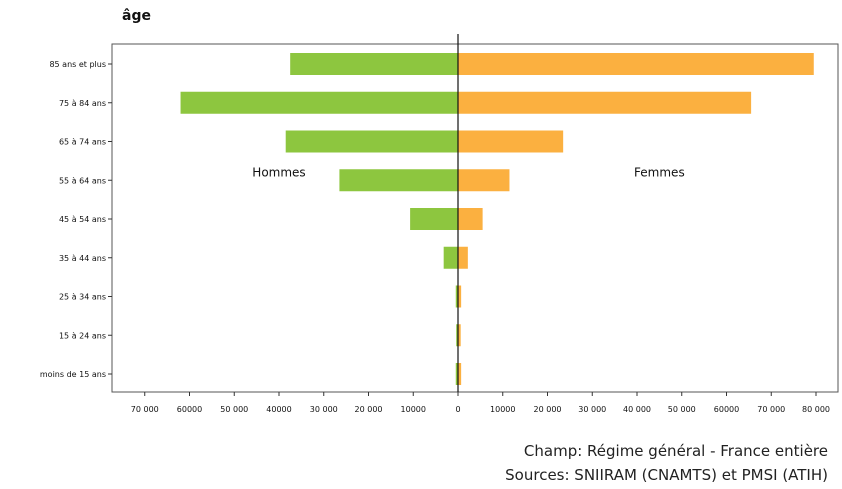 The width and height of the screenshot is (842, 489). What do you see at coordinates (278, 409) in the screenshot?
I see `x-tick-label: 40000` at bounding box center [278, 409].